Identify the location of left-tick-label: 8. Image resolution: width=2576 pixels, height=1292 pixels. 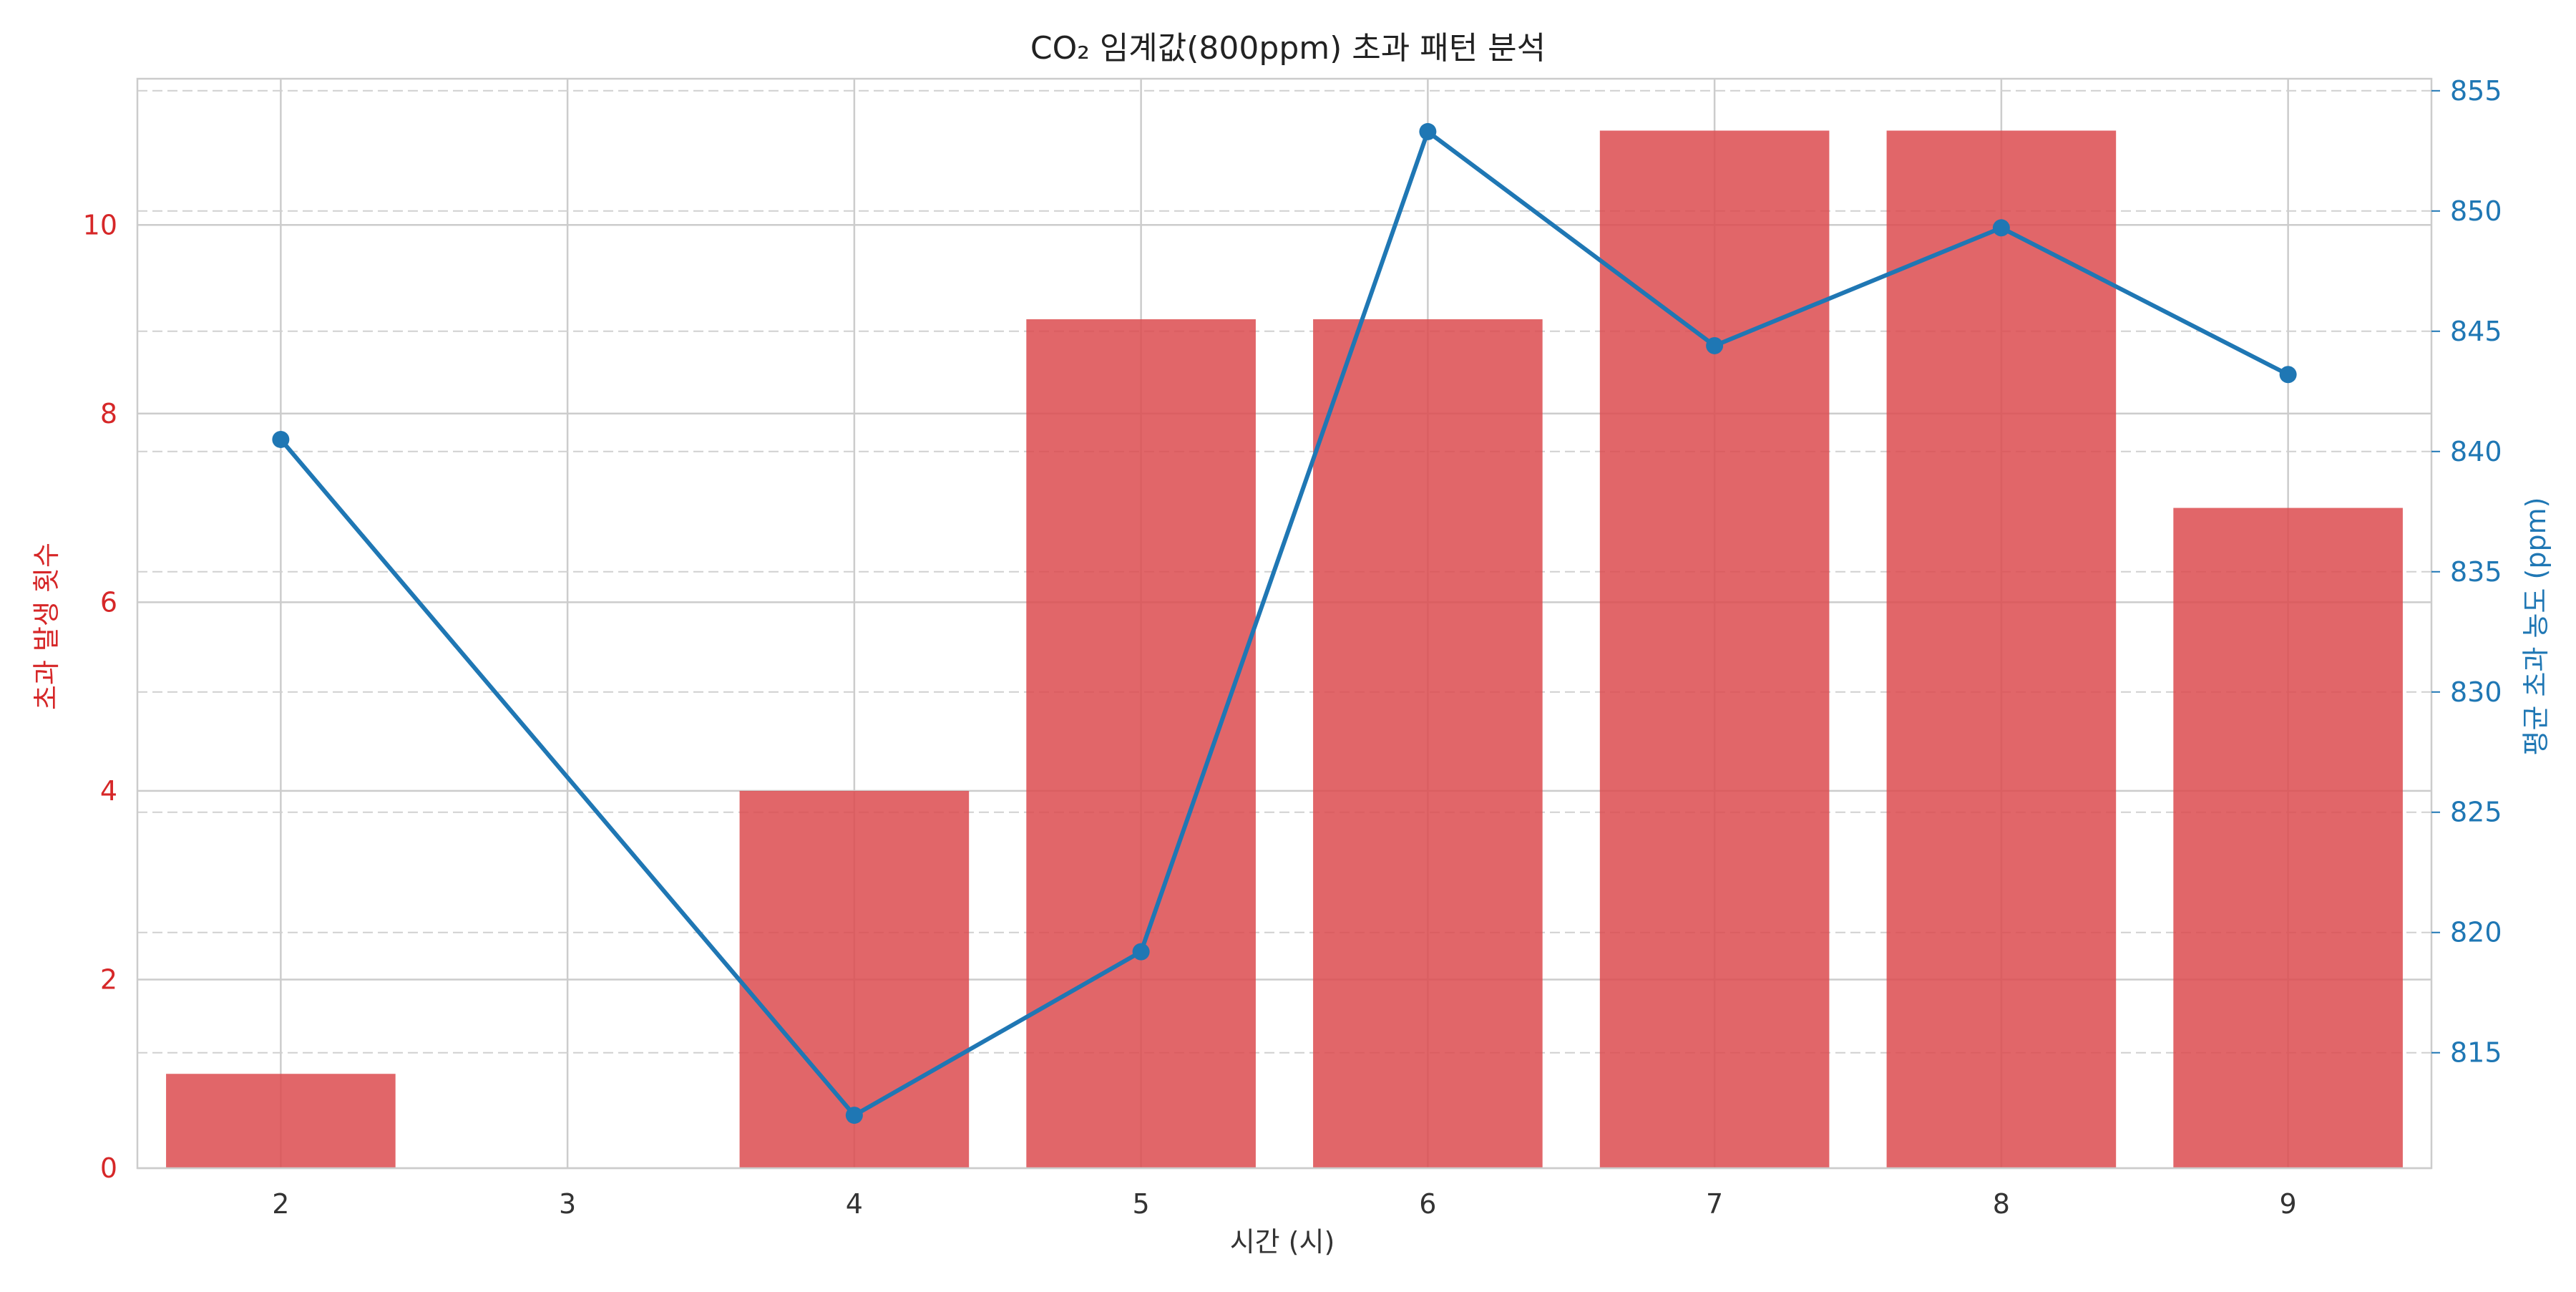
(108, 413).